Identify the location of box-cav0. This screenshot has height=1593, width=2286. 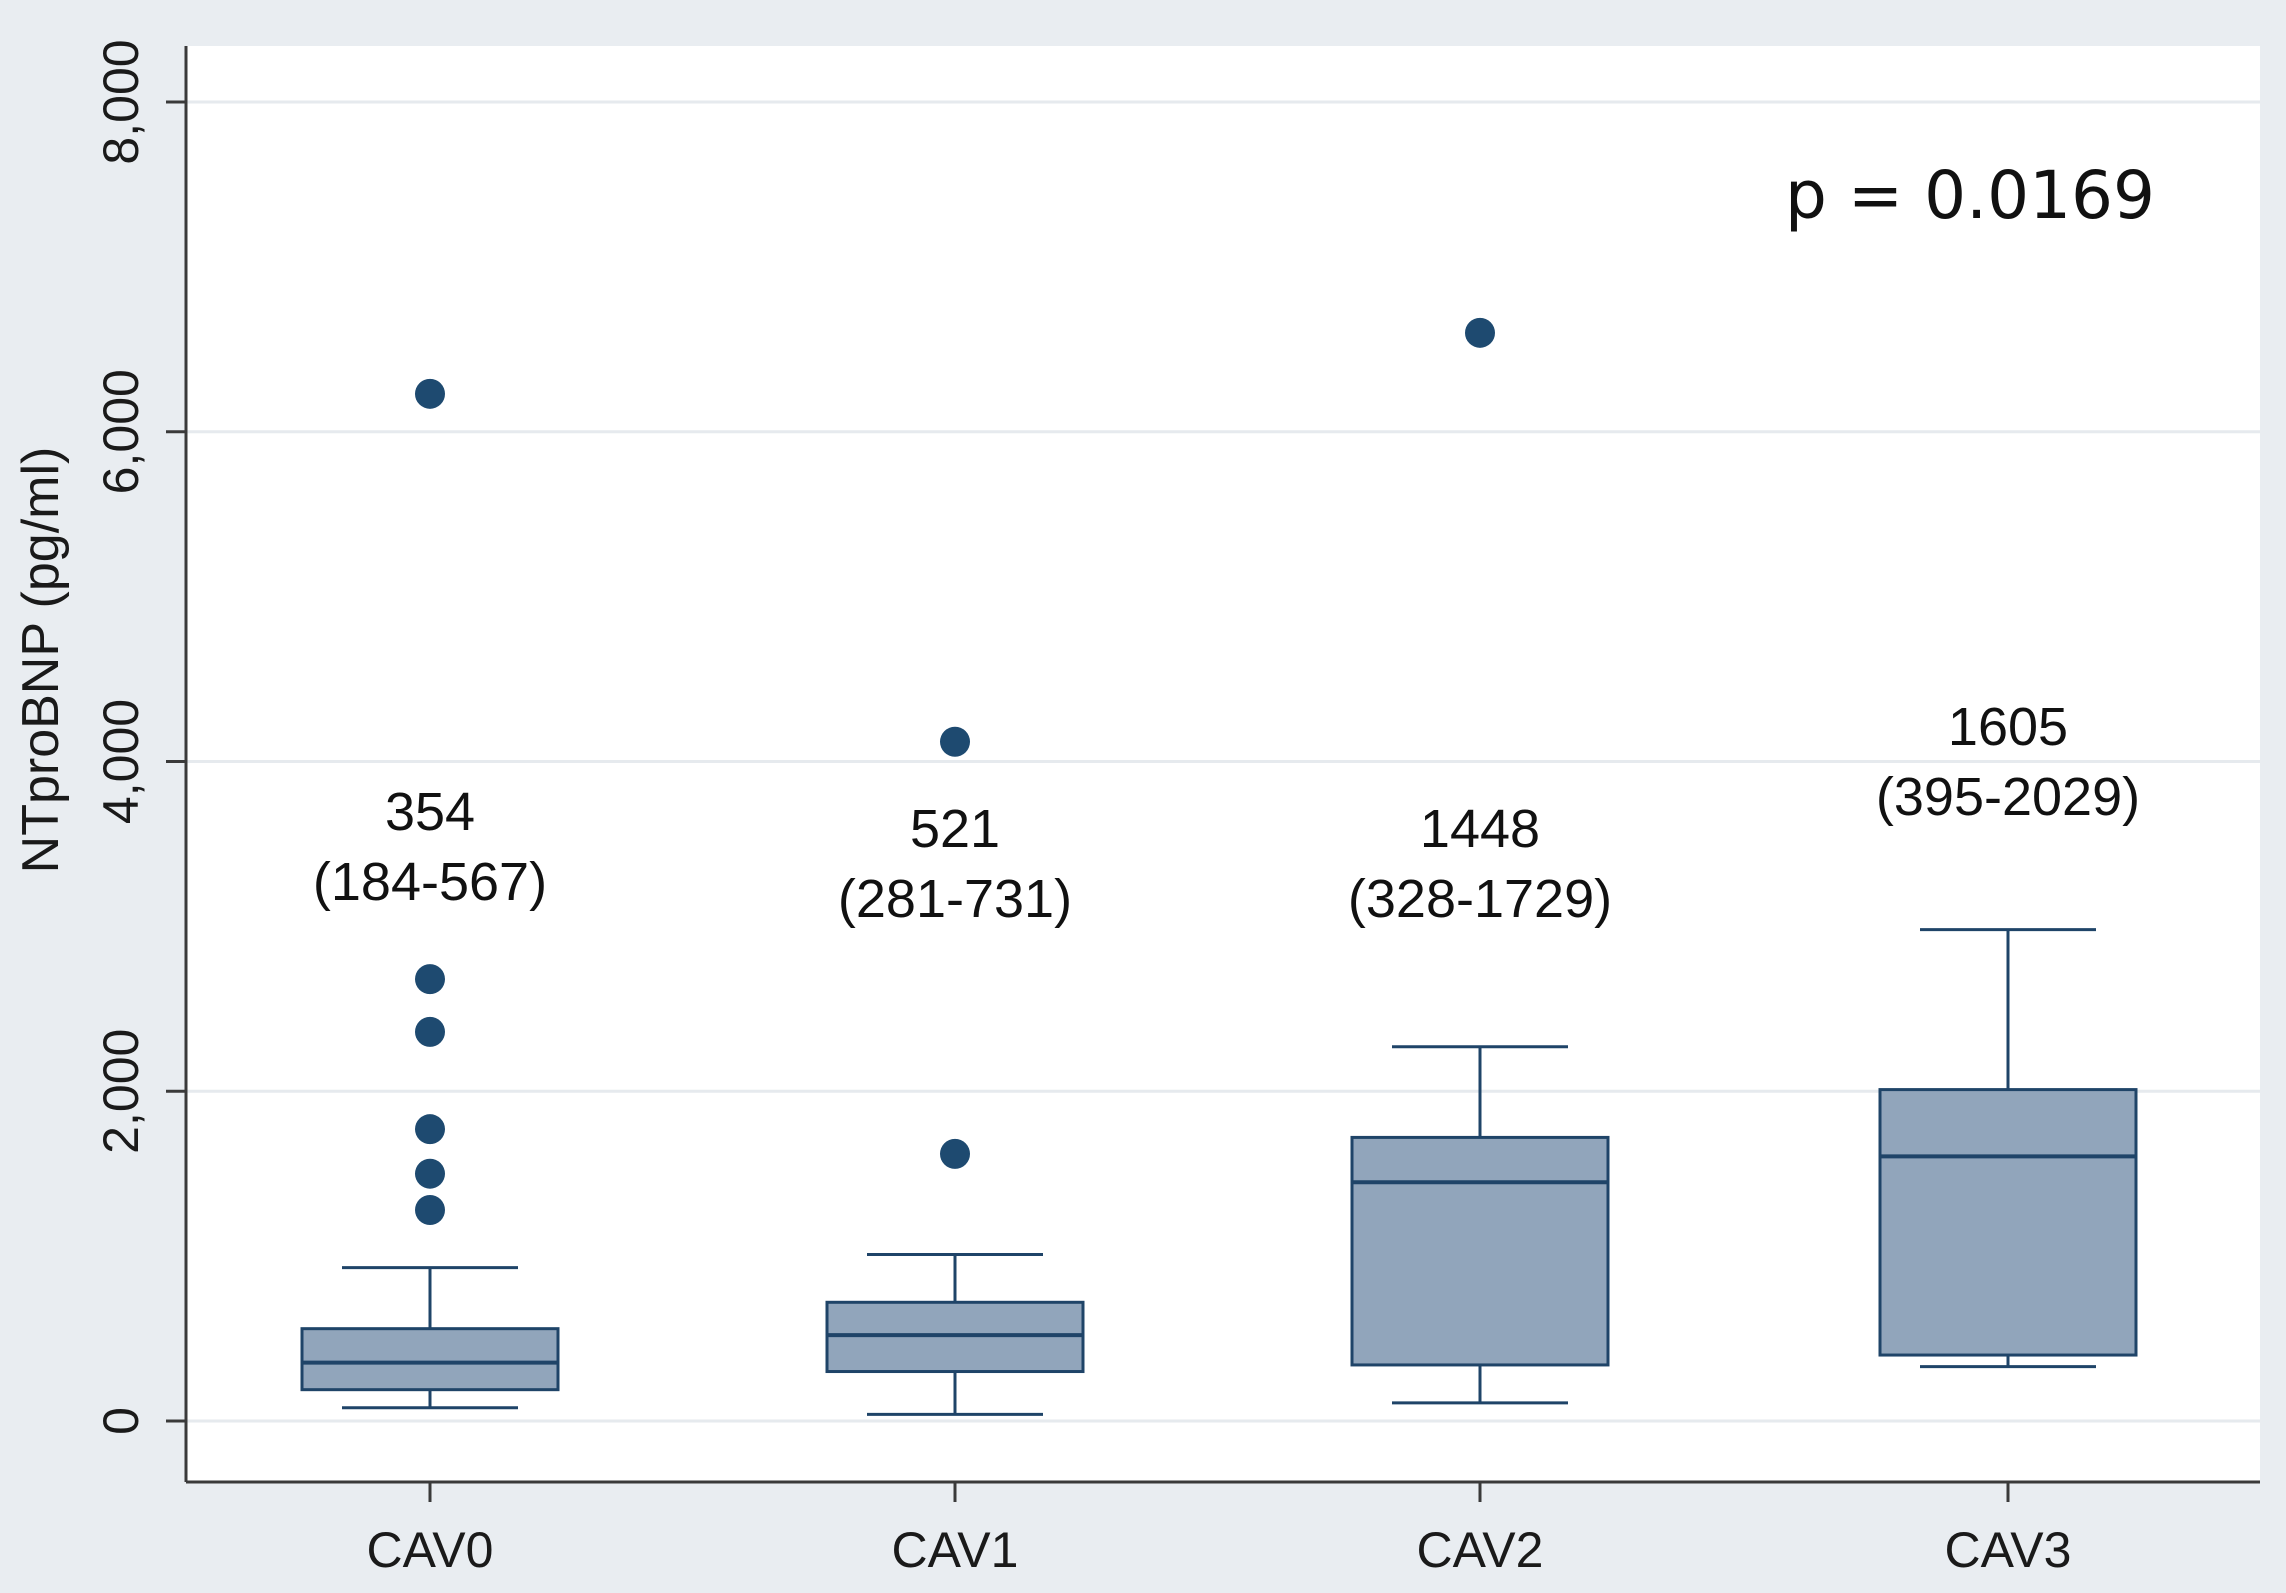
(430, 1338).